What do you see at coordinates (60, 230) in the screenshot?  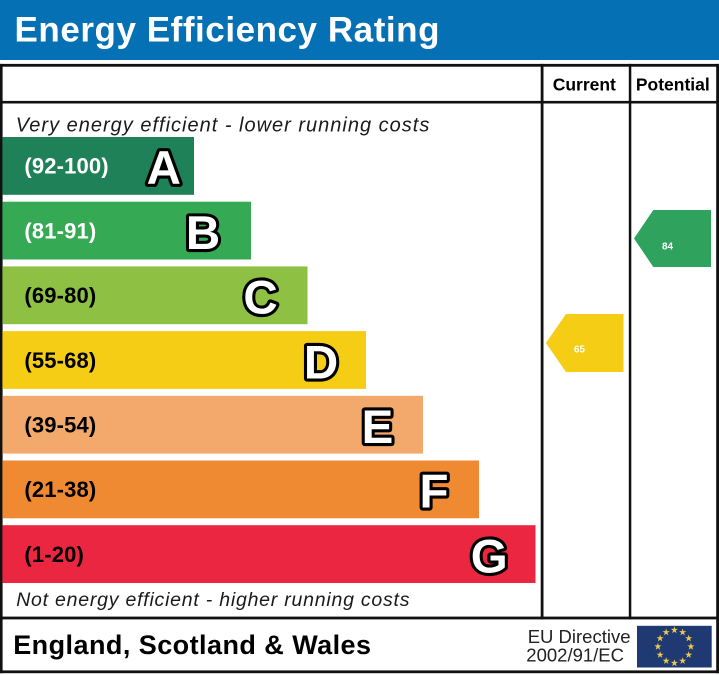 I see `svg-text: (81-91)` at bounding box center [60, 230].